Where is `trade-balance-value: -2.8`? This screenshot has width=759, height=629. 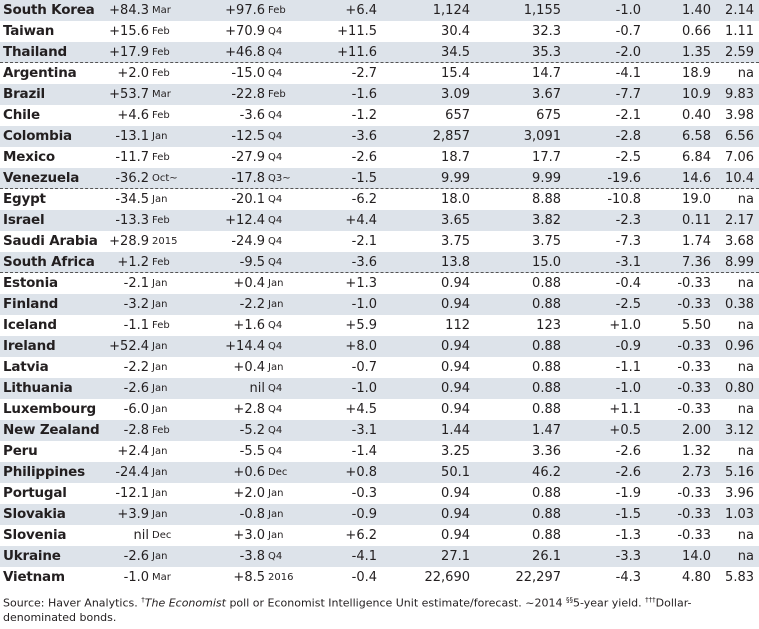 trade-balance-value: -2.8 is located at coordinates (136, 430).